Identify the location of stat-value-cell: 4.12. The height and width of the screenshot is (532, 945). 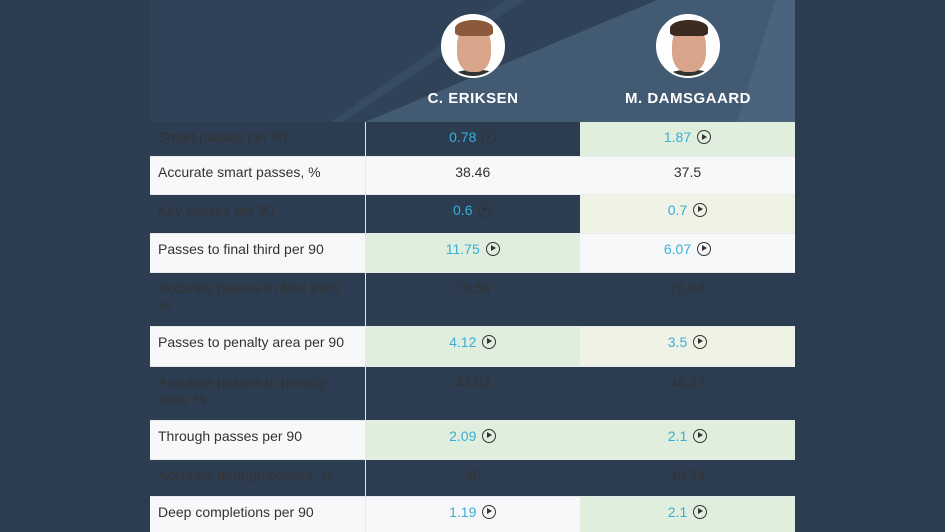
(472, 346).